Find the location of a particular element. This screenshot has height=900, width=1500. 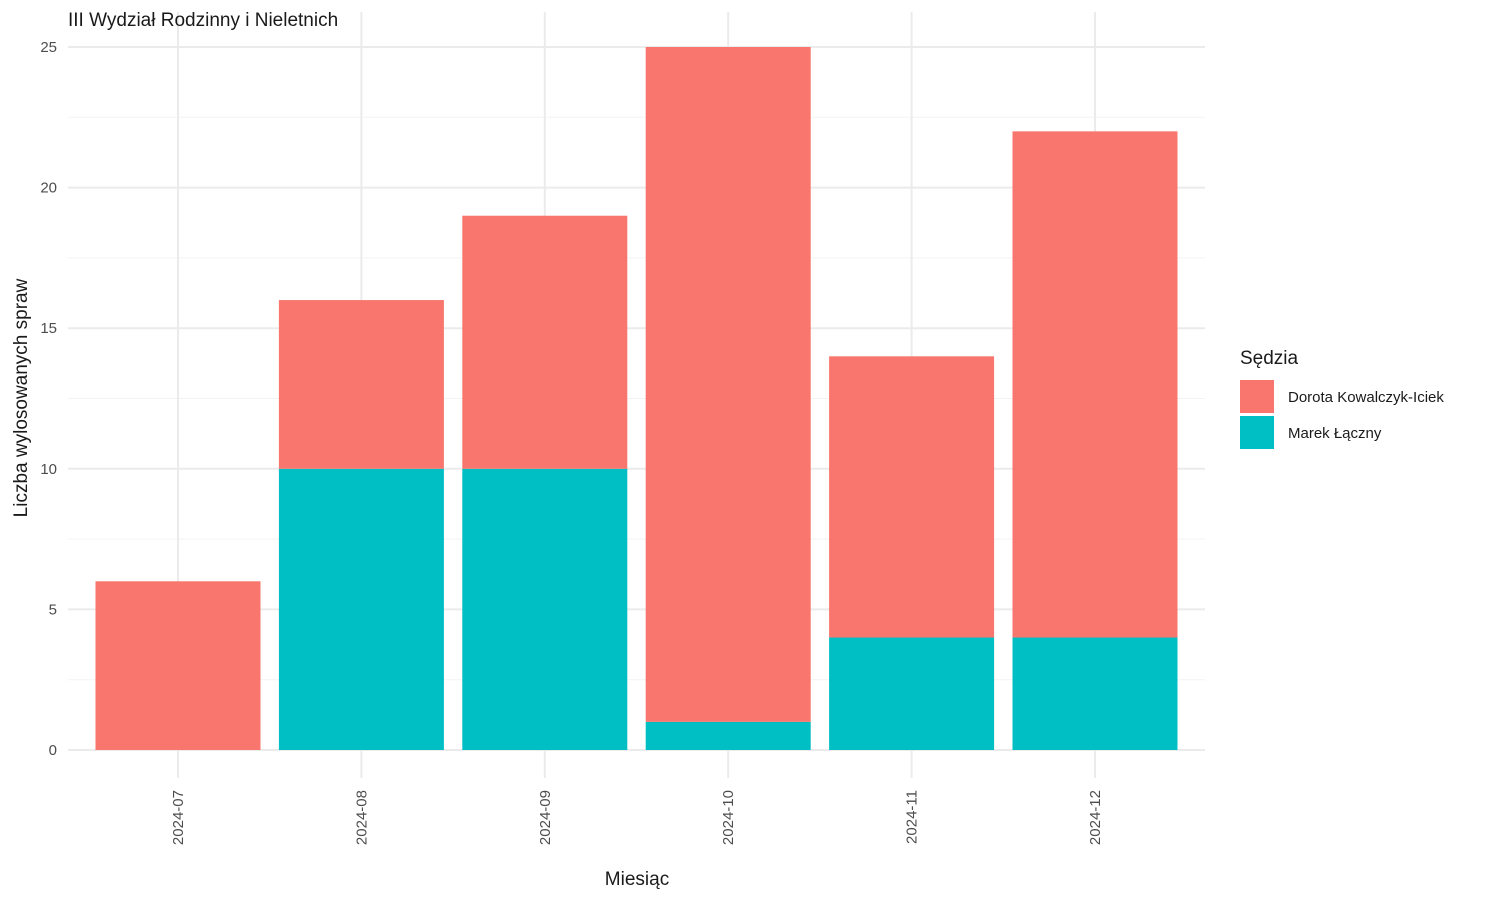

x-tick-label: 2024-11 is located at coordinates (912, 817).